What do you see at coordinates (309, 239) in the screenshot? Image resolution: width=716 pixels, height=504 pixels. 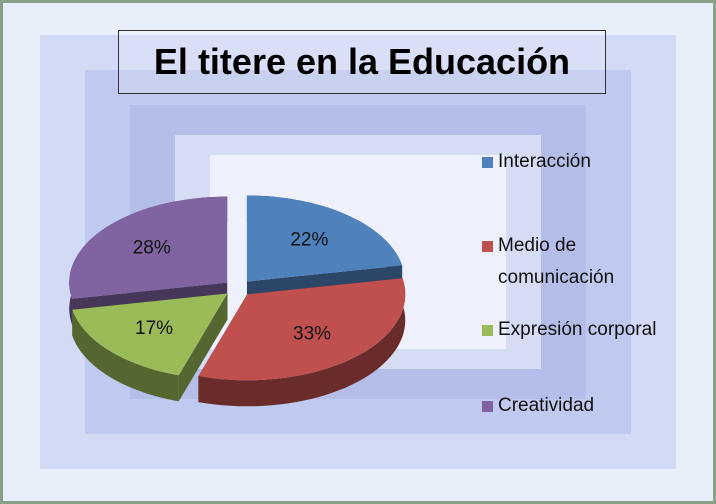 I see `data-label: 22%` at bounding box center [309, 239].